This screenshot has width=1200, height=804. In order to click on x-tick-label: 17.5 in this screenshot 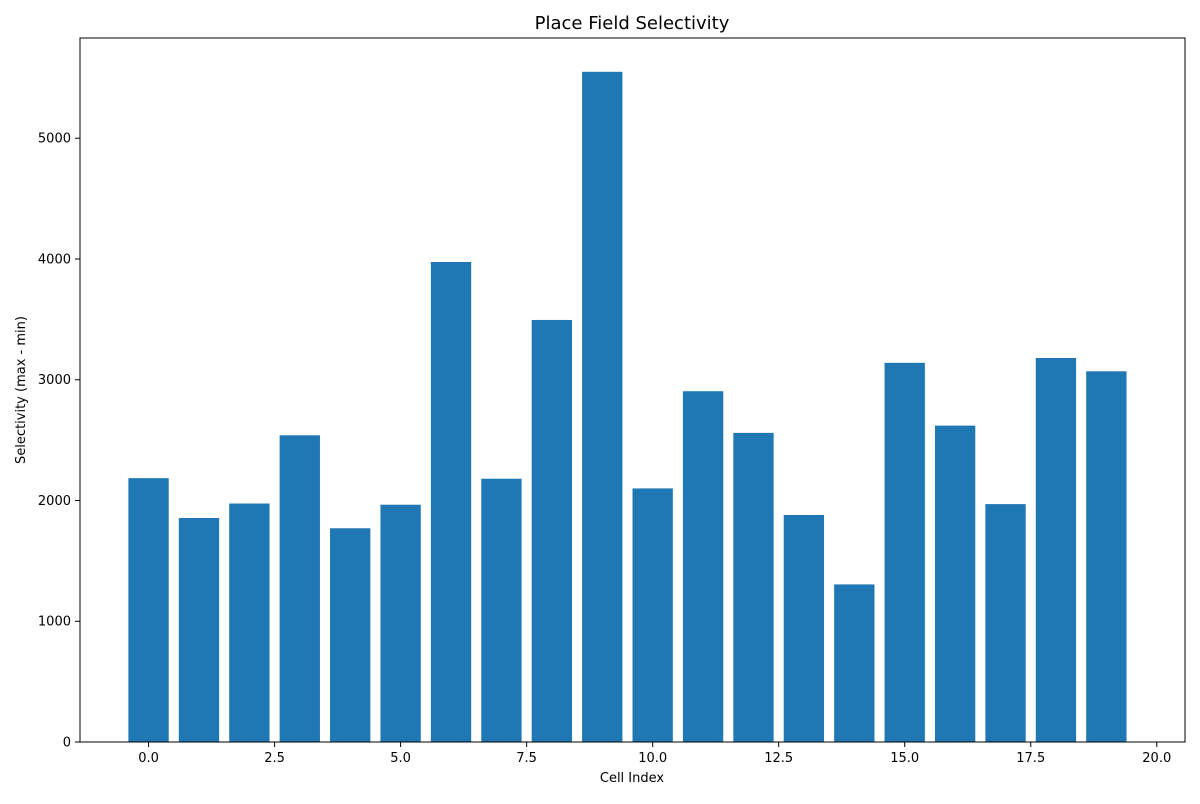, I will do `click(1030, 758)`.